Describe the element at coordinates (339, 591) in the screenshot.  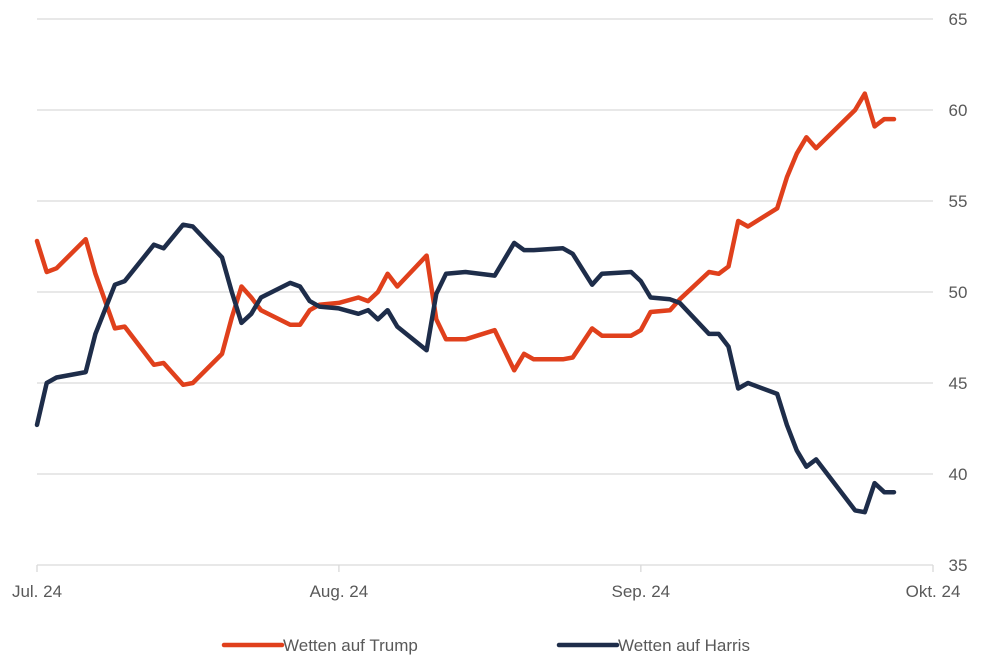
I see `x-tick-label: Aug. 24` at that location.